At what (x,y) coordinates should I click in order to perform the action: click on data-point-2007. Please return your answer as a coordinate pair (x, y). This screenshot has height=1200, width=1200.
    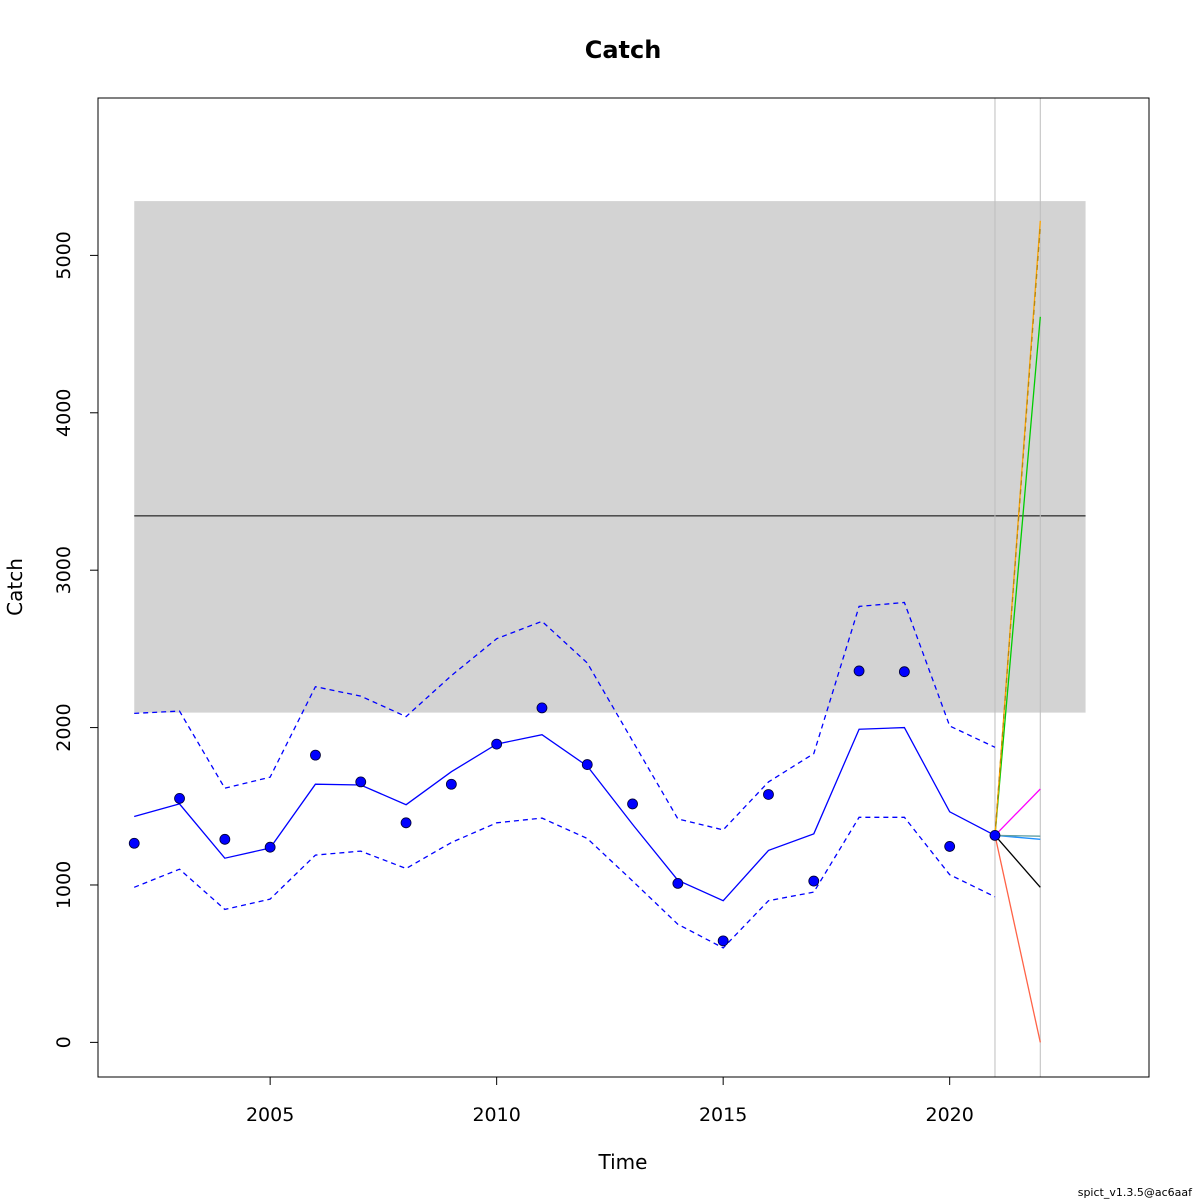
    Looking at the image, I should click on (361, 782).